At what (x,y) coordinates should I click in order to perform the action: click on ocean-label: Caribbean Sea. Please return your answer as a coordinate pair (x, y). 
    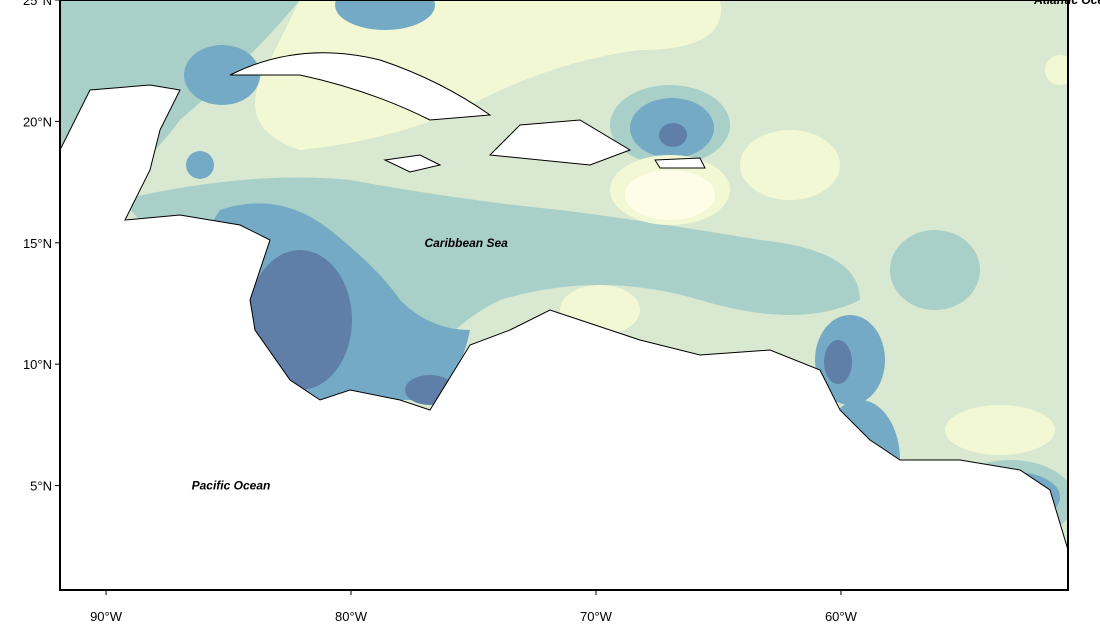
    Looking at the image, I should click on (466, 243).